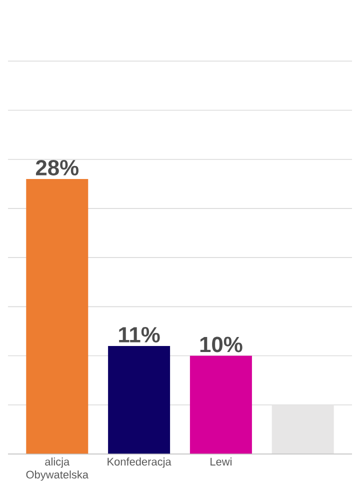 This screenshot has width=360, height=504. Describe the element at coordinates (57, 168) in the screenshot. I see `data-label: 28%` at that location.